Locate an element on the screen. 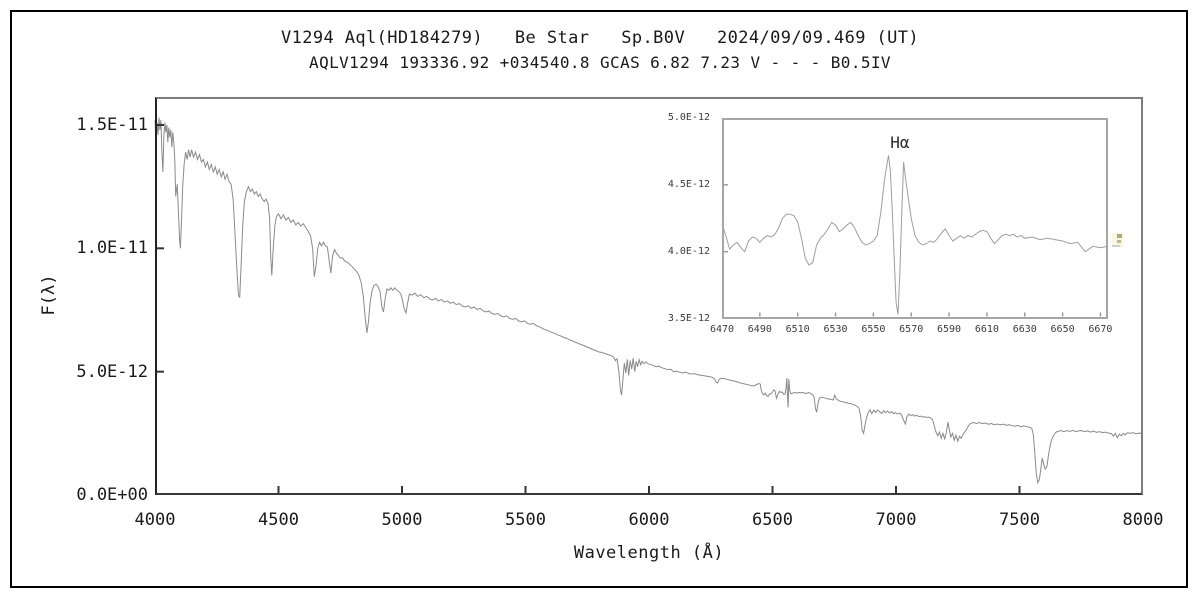 This screenshot has height=600, width=1200. inset-x-tick-label: 6590 is located at coordinates (949, 329).